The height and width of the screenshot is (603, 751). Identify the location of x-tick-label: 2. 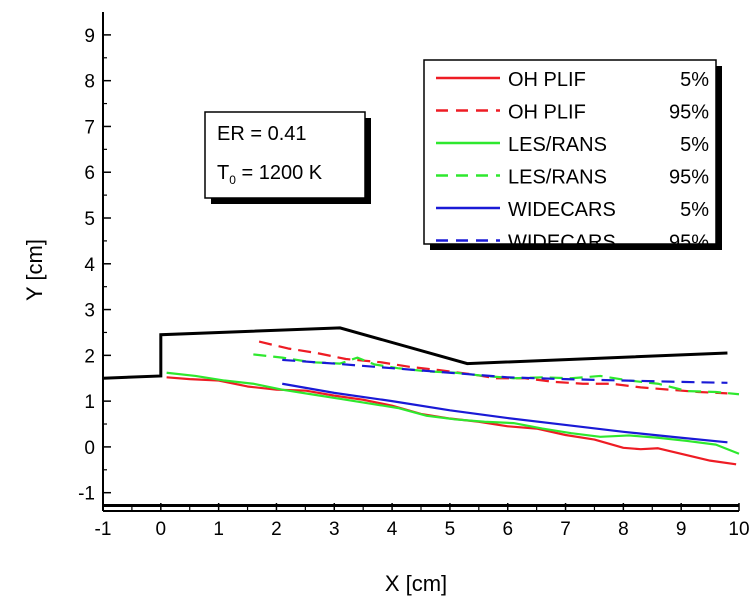
(276, 529).